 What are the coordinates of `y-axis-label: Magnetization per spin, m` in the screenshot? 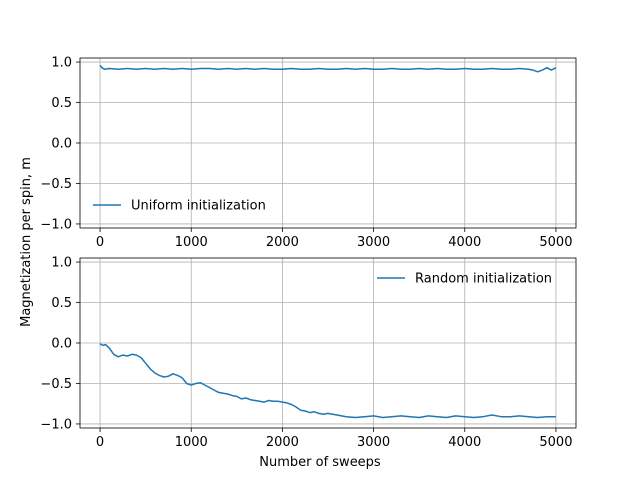 It's located at (26, 242).